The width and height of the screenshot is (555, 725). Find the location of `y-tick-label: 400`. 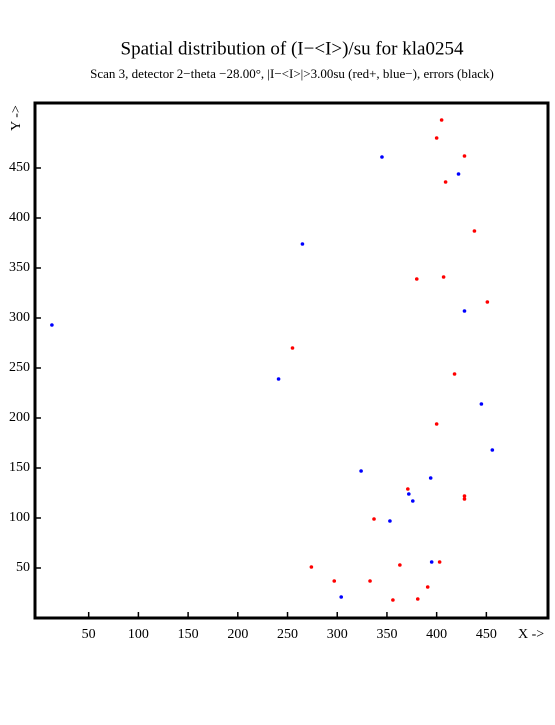

y-tick-label: 400 is located at coordinates (19, 217).